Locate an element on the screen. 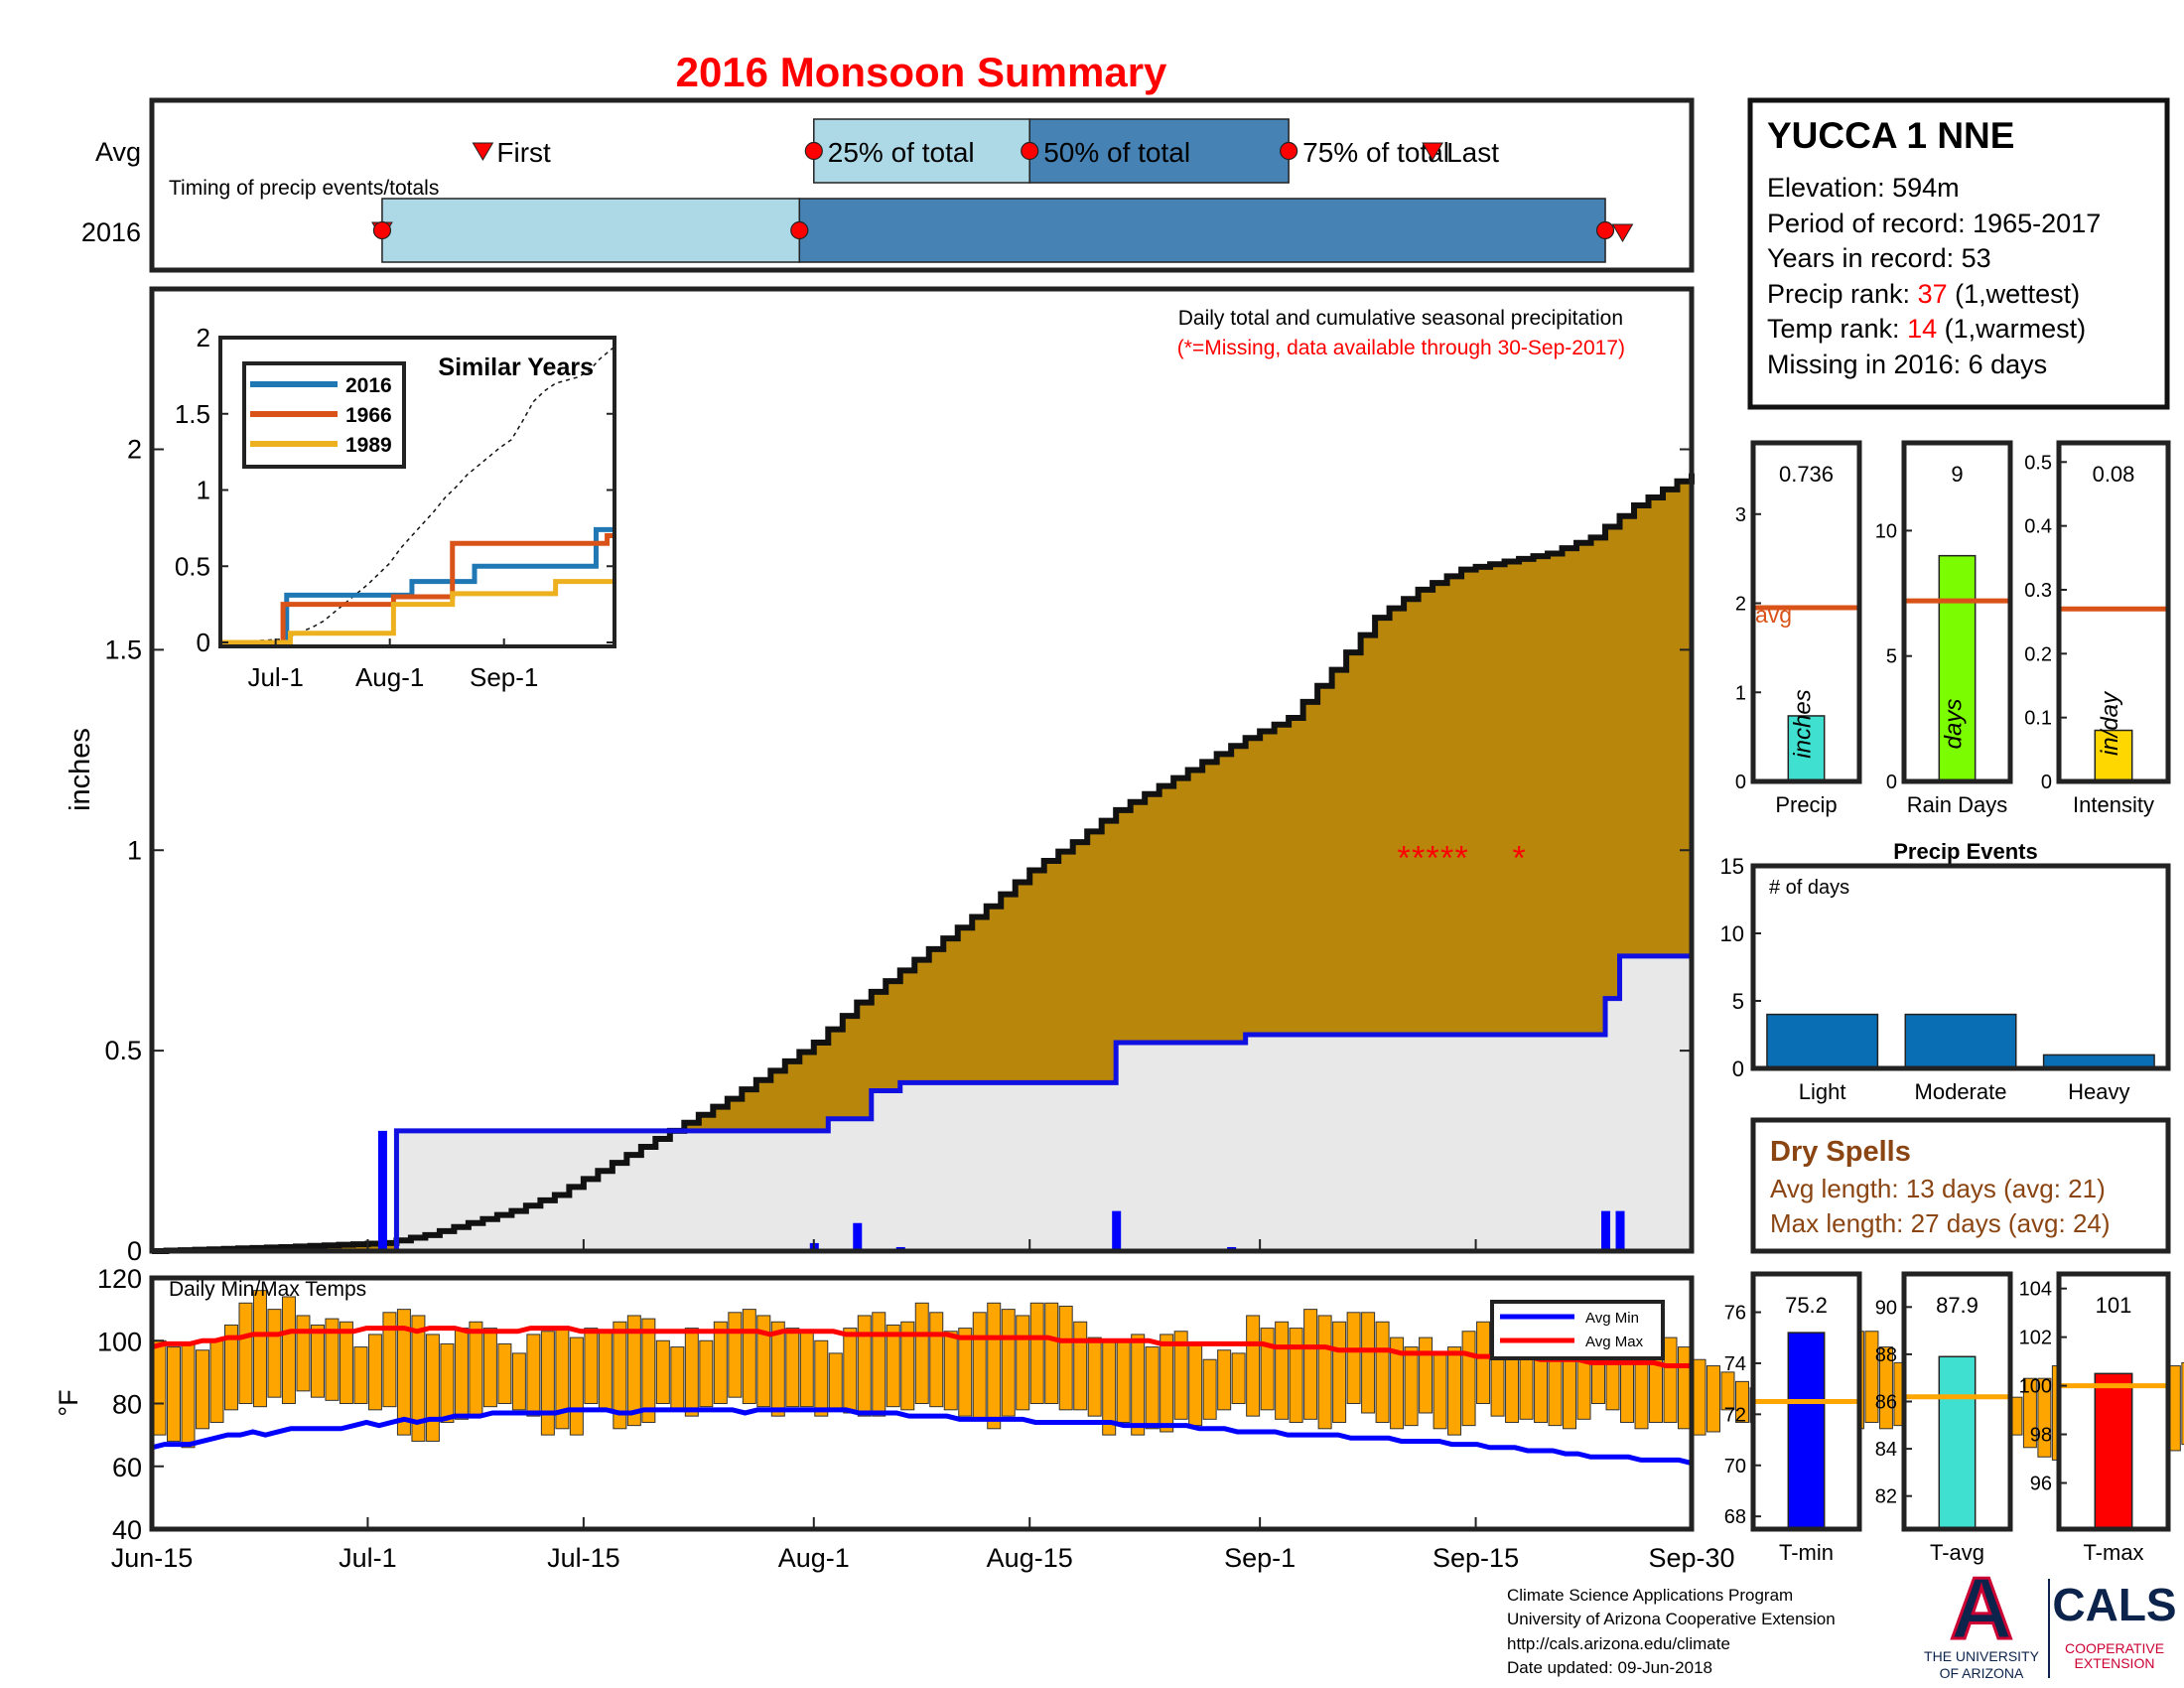  avg-first-marker is located at coordinates (483, 151).